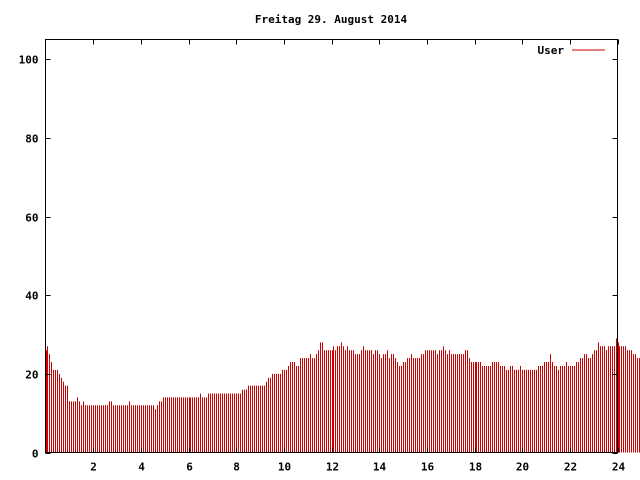 This screenshot has height=480, width=640. Describe the element at coordinates (380, 467) in the screenshot. I see `x-tick-label: 14` at that location.